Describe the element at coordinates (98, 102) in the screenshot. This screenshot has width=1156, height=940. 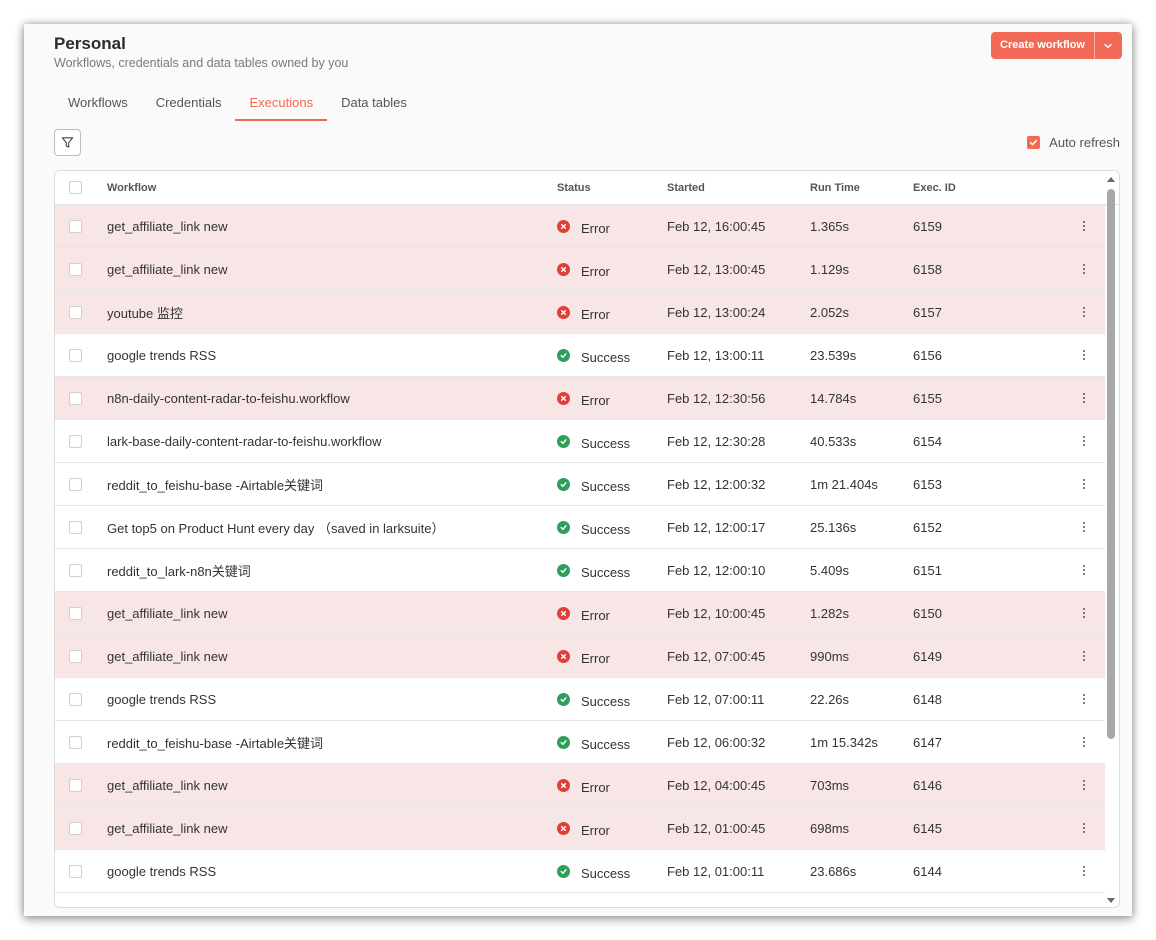
I see `tab-workflows: Workflows` at that location.